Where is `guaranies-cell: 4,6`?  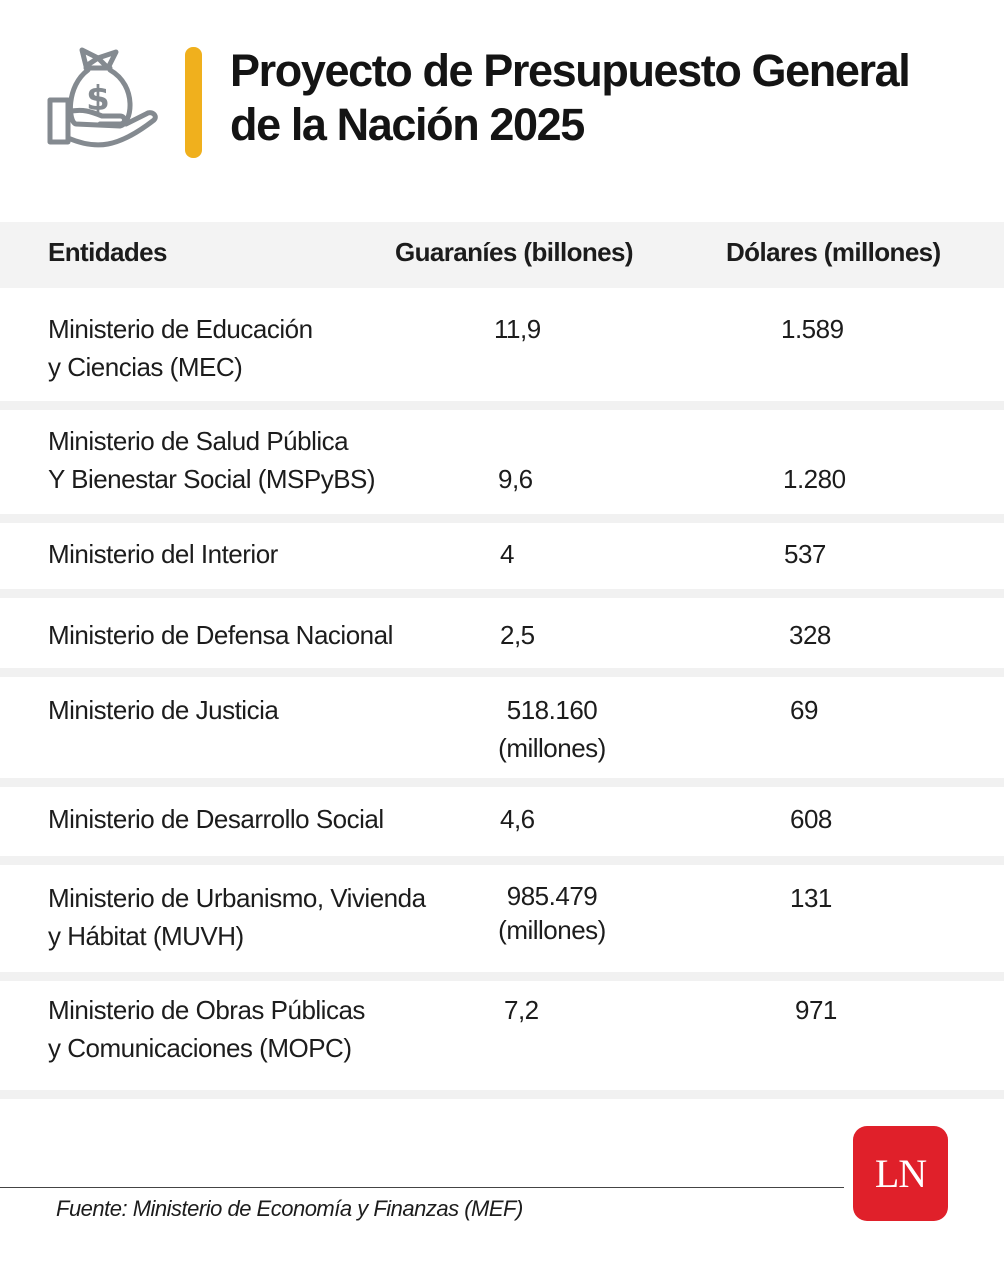
guaranies-cell: 4,6 is located at coordinates (517, 819).